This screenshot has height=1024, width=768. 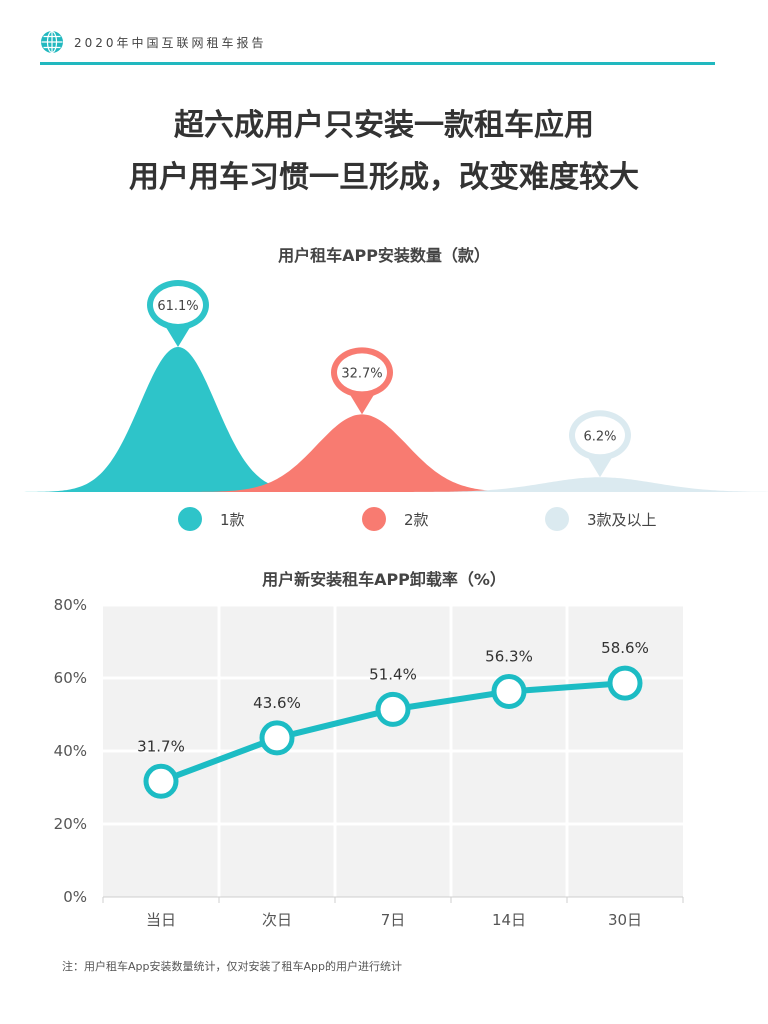 What do you see at coordinates (509, 657) in the screenshot?
I see `data-label: 56.3%` at bounding box center [509, 657].